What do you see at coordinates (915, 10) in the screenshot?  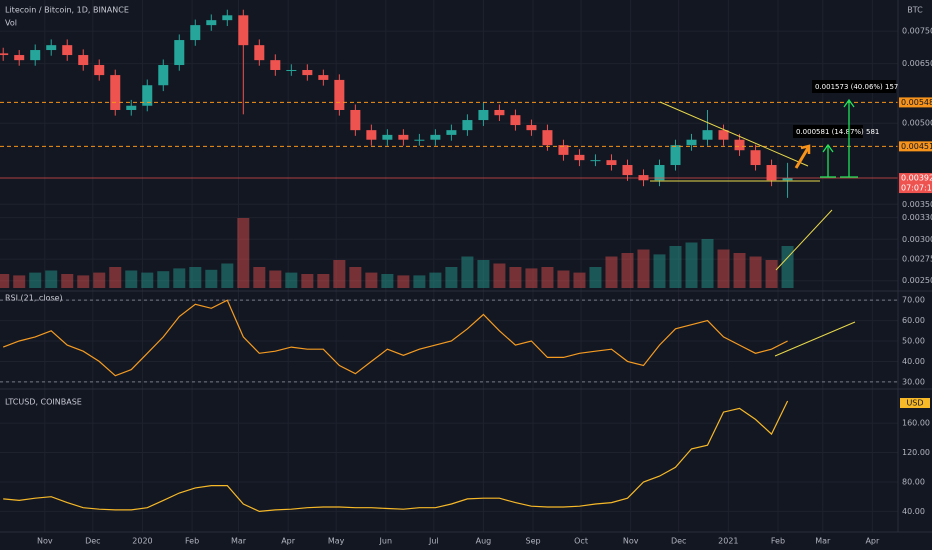 I see `price-unit: BTC` at bounding box center [915, 10].